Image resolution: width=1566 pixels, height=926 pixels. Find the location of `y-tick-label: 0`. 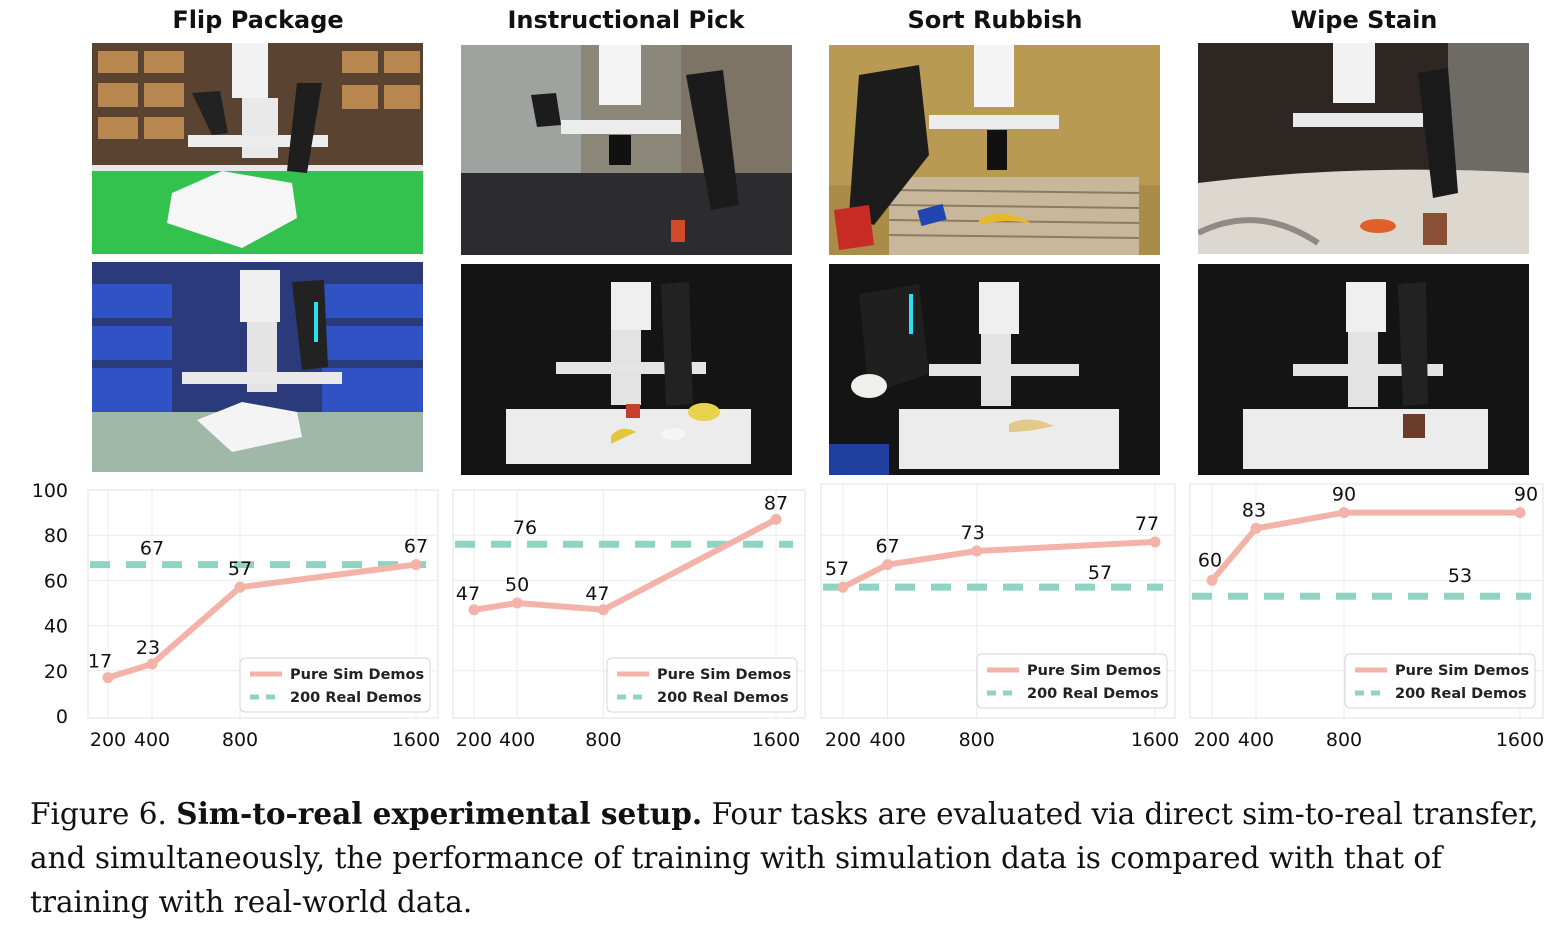

y-tick-label: 0 is located at coordinates (62, 717).